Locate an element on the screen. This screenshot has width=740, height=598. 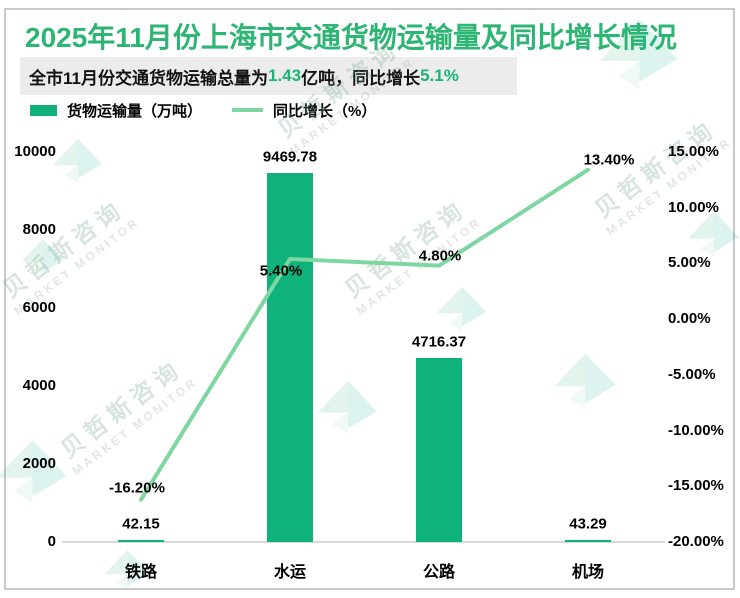
chart-subtitle: 全市11月份交通货物运输总量为 1.43 亿吨，同比增长 5.1% is located at coordinates (268, 76).